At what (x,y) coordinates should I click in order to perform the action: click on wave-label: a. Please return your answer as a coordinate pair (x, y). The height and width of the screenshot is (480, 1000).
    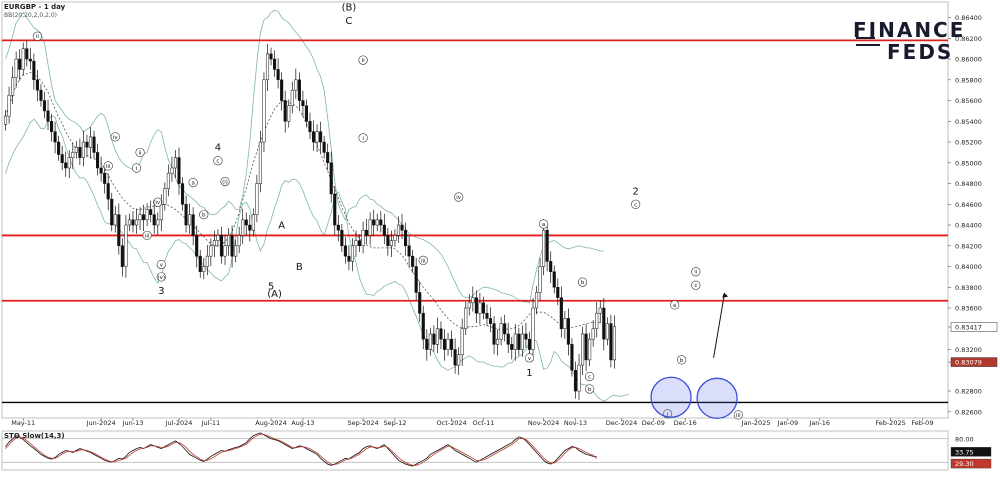
    Looking at the image, I should click on (674, 306).